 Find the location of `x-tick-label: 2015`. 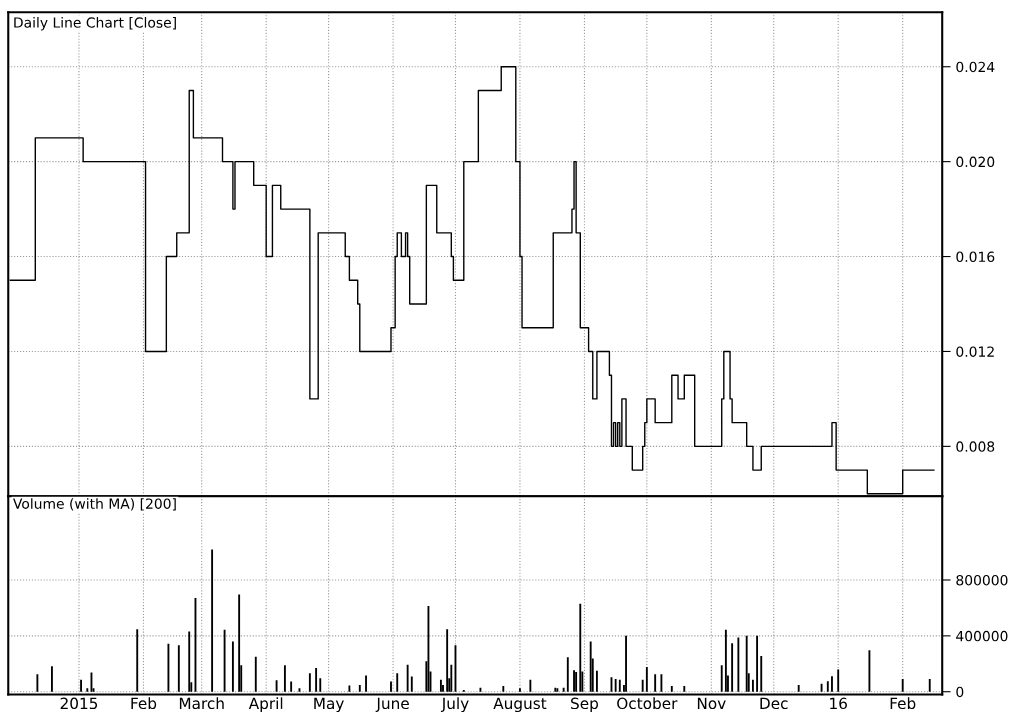

x-tick-label: 2015 is located at coordinates (79, 703).